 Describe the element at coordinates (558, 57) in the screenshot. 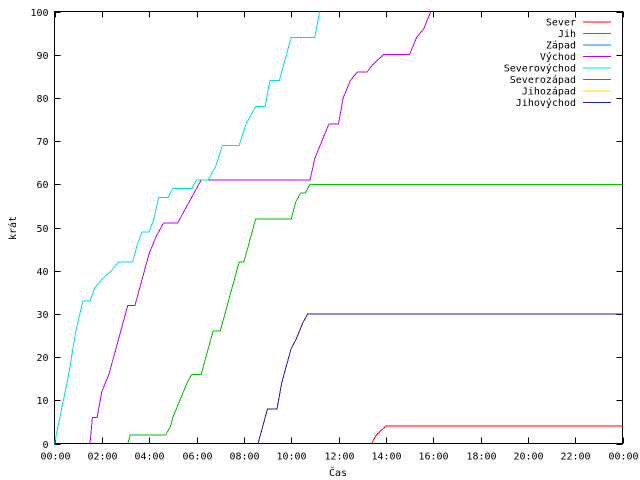

I see `legend-entry-label: Východ` at that location.